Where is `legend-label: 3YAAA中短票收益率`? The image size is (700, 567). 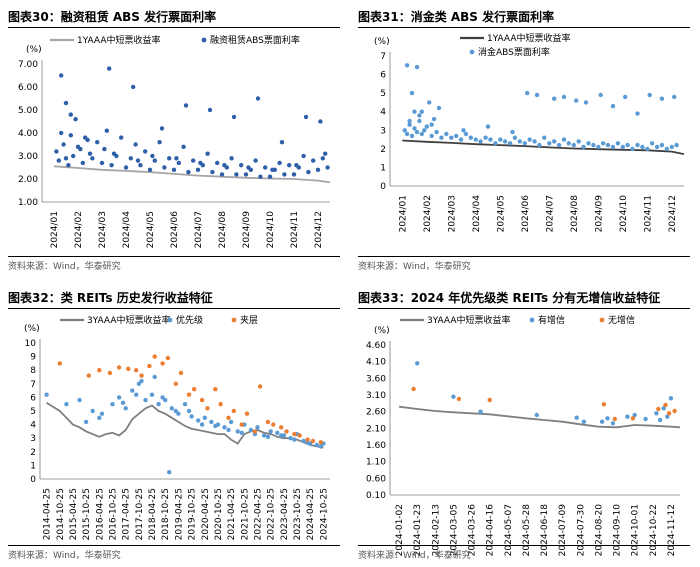
legend-label: 3YAAA中短票收益率 is located at coordinates (129, 320).